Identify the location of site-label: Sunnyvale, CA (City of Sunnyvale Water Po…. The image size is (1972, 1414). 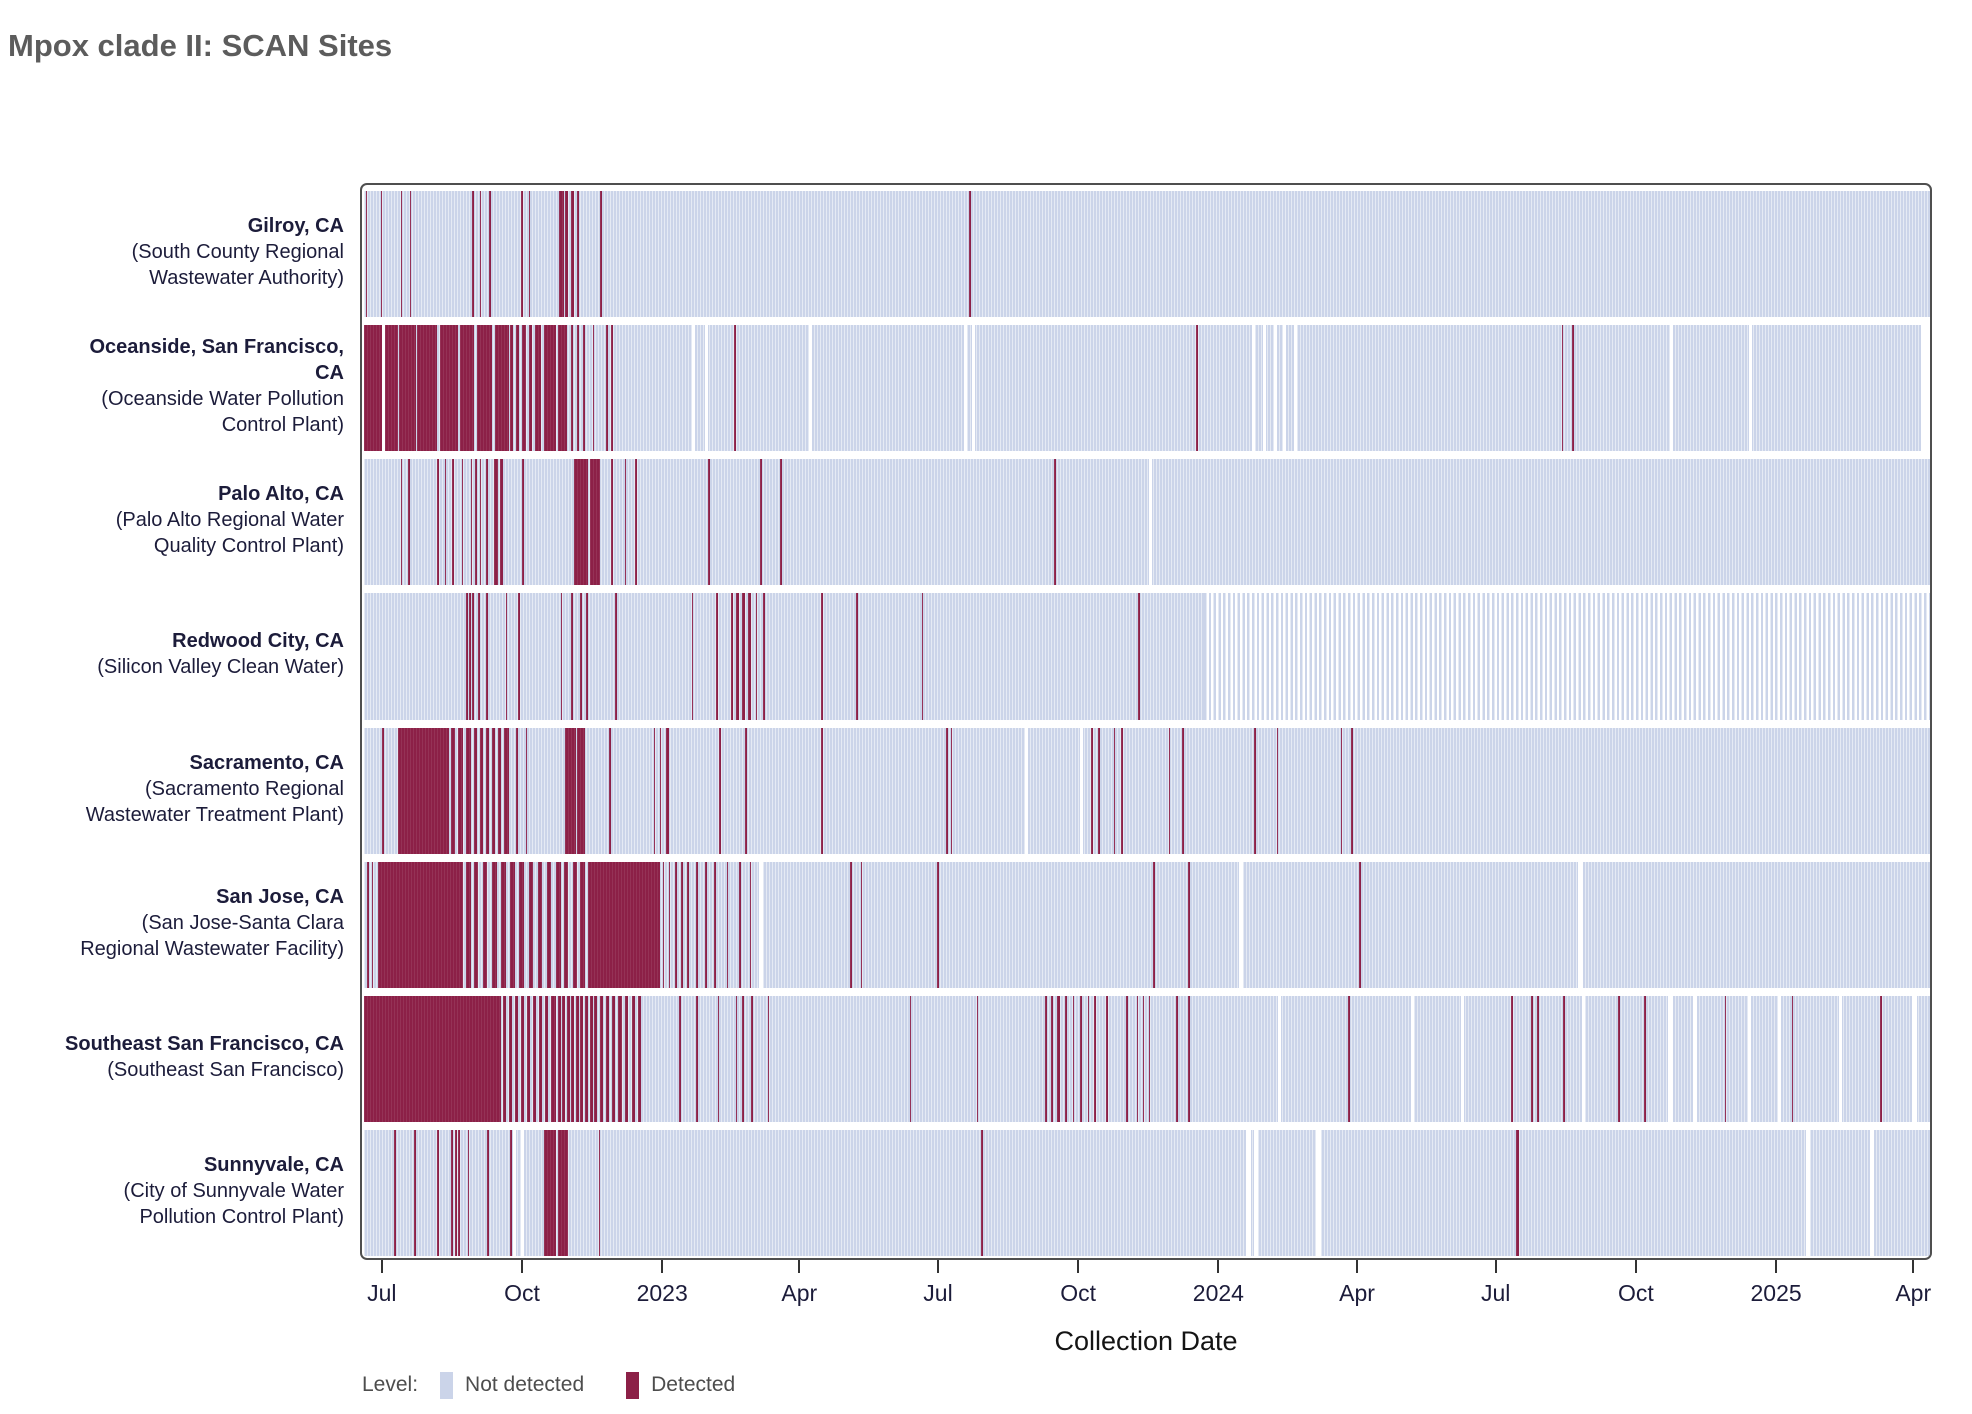
(204, 1191).